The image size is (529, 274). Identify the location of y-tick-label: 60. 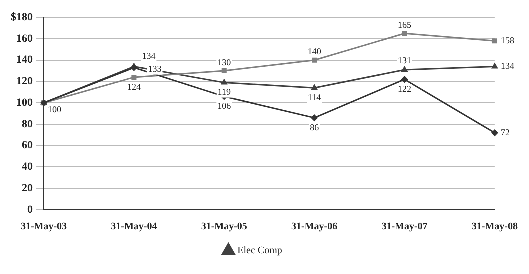
(28, 146).